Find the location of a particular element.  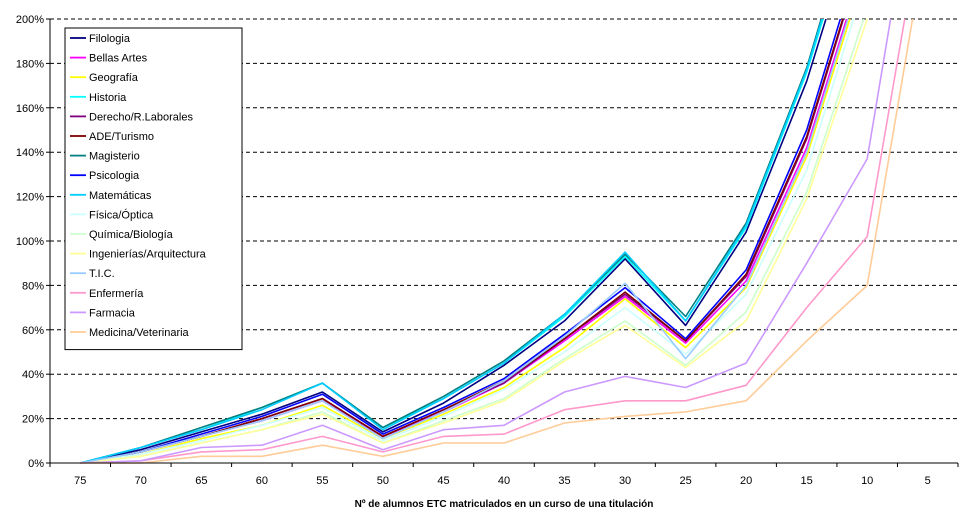

x-tick-label: 35 is located at coordinates (564, 481).